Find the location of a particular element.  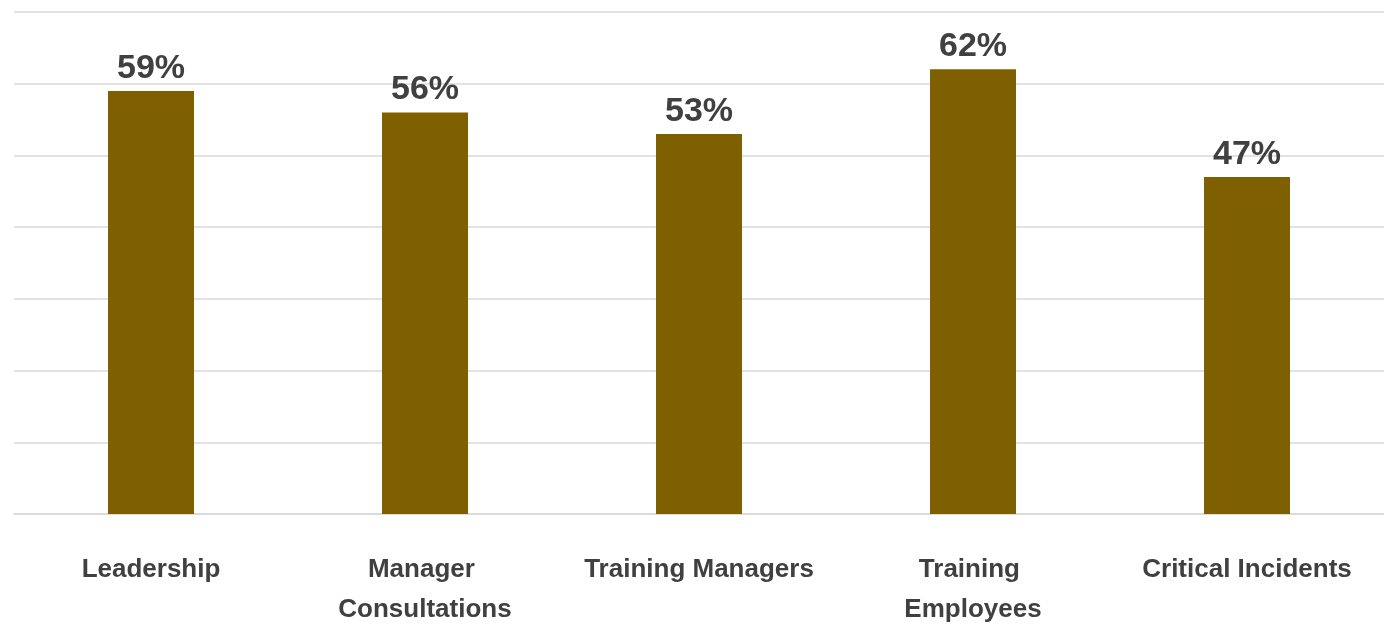

x-tick-label: Training Employees is located at coordinates (973, 588).